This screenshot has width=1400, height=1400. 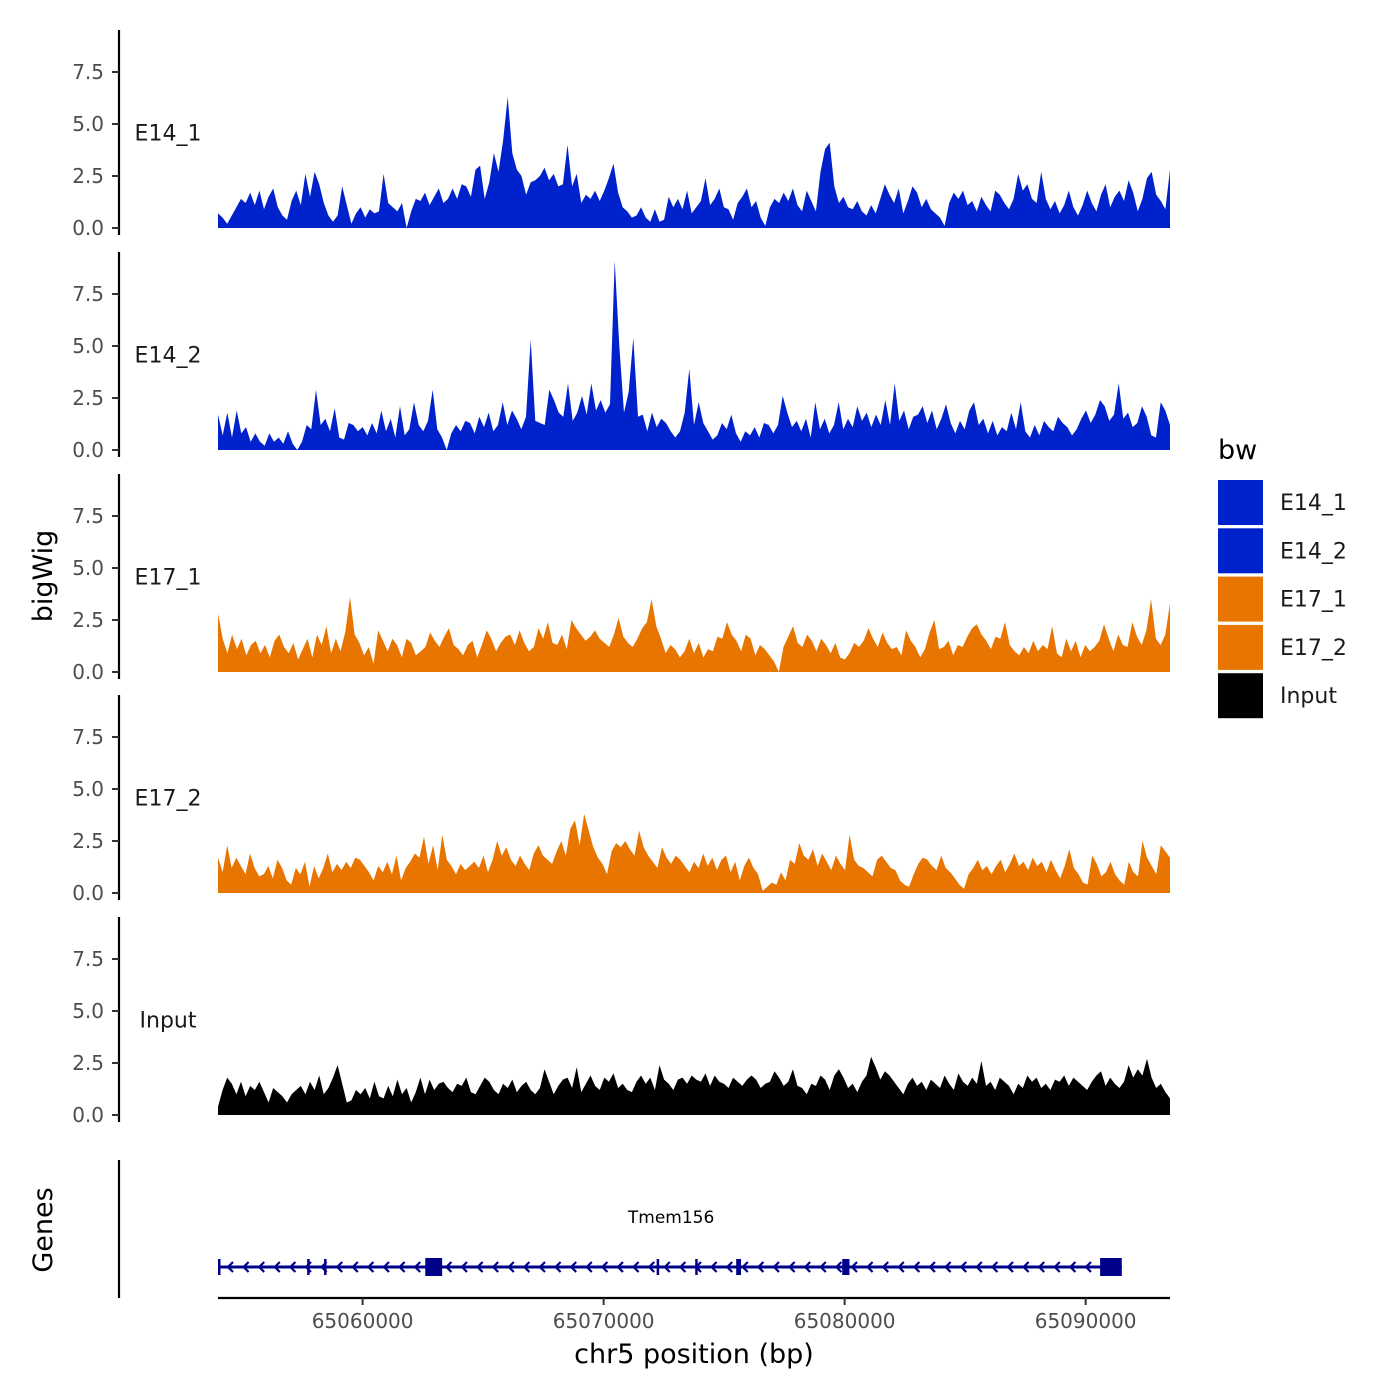 What do you see at coordinates (168, 1021) in the screenshot?
I see `track-label: Input` at bounding box center [168, 1021].